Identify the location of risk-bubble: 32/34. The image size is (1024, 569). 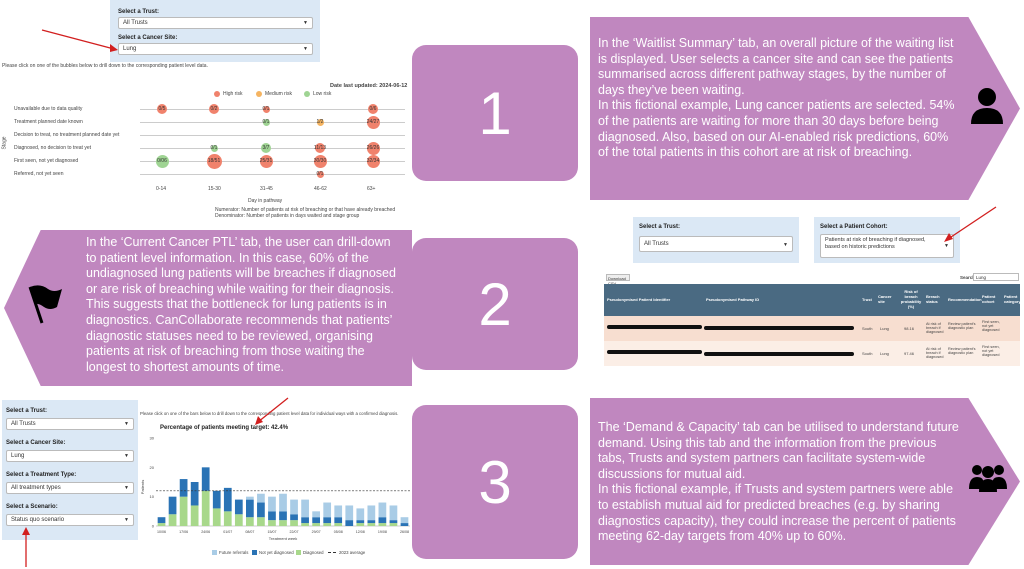
(373, 161).